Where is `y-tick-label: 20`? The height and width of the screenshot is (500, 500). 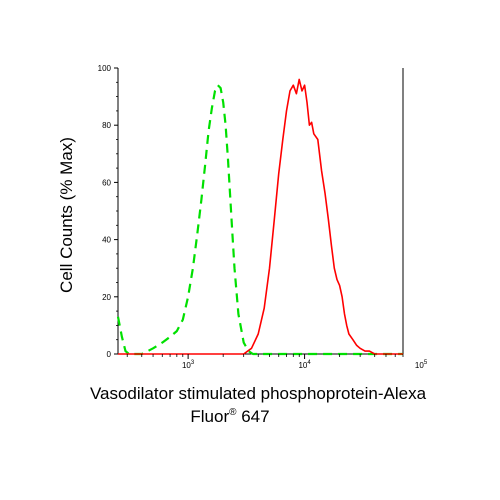
y-tick-label: 20 is located at coordinates (106, 297).